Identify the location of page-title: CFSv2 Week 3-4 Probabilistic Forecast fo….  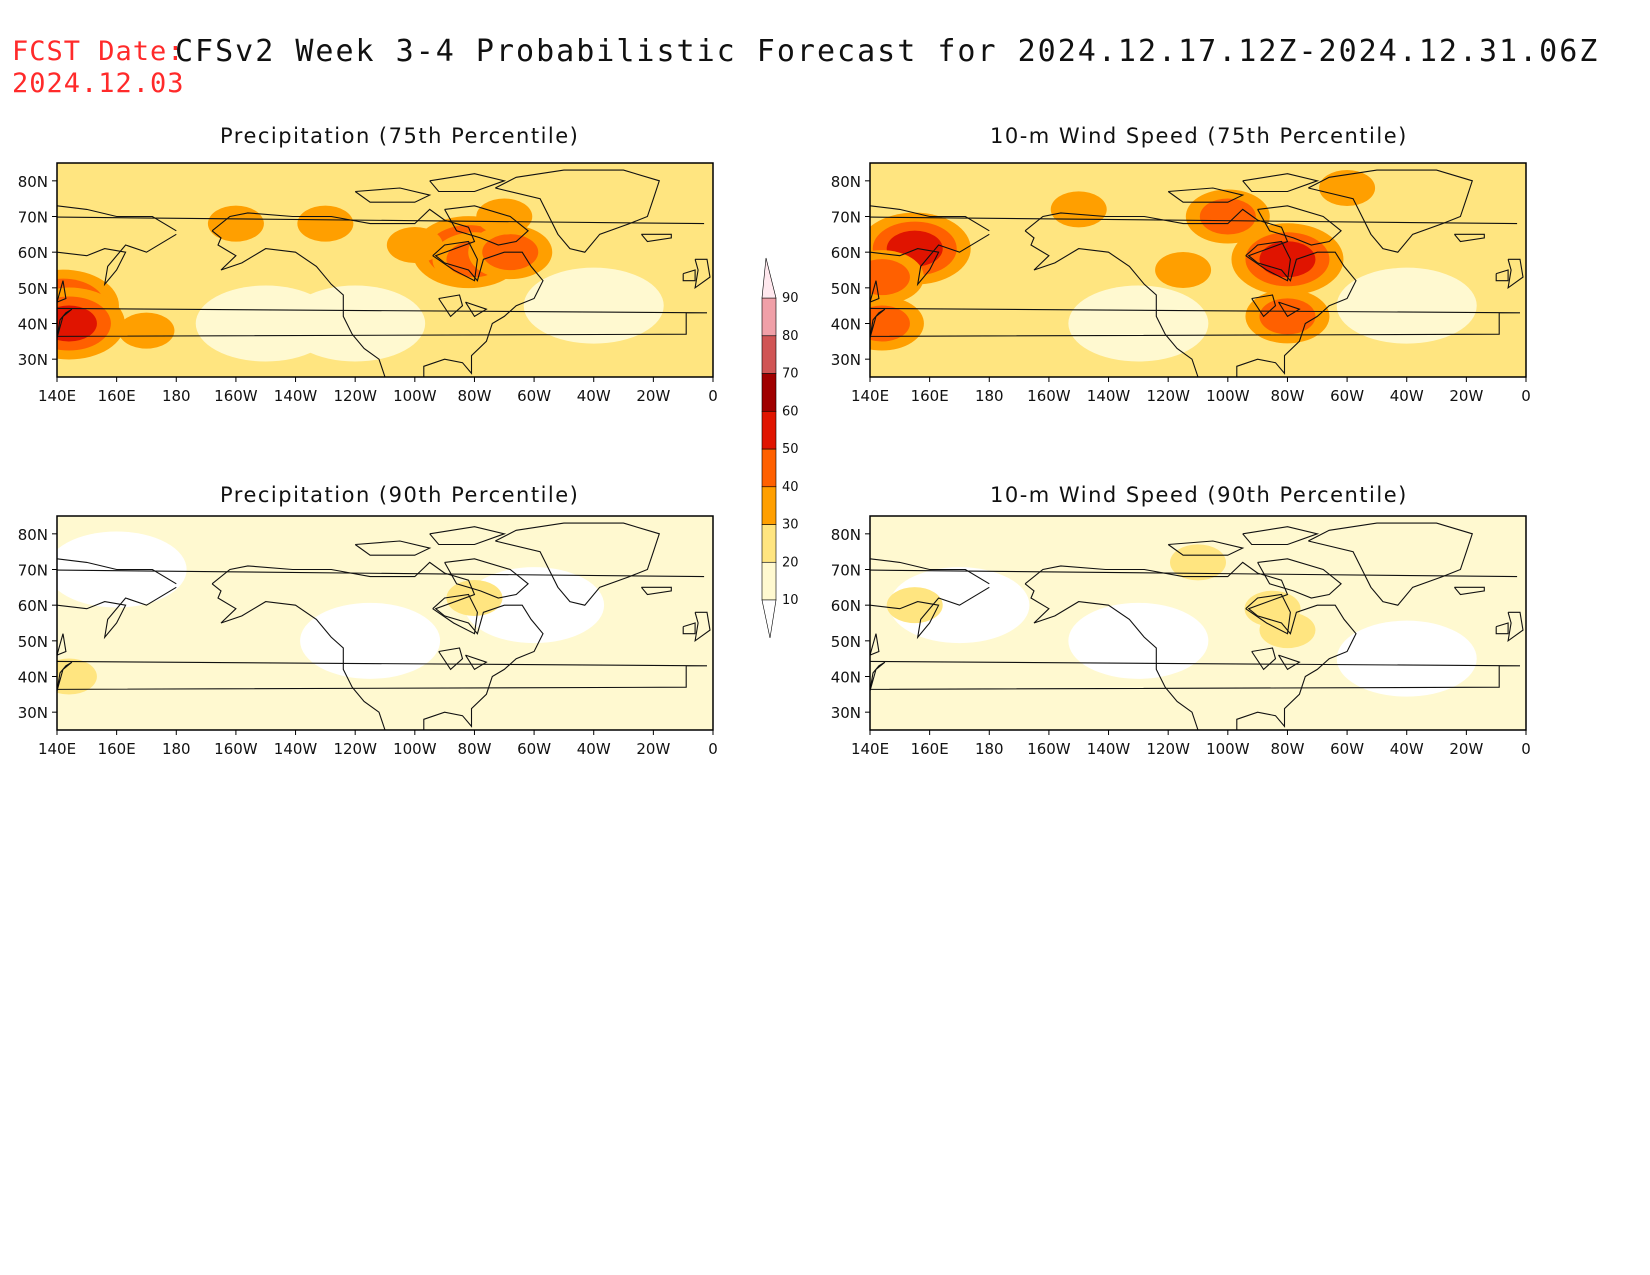
(887, 51).